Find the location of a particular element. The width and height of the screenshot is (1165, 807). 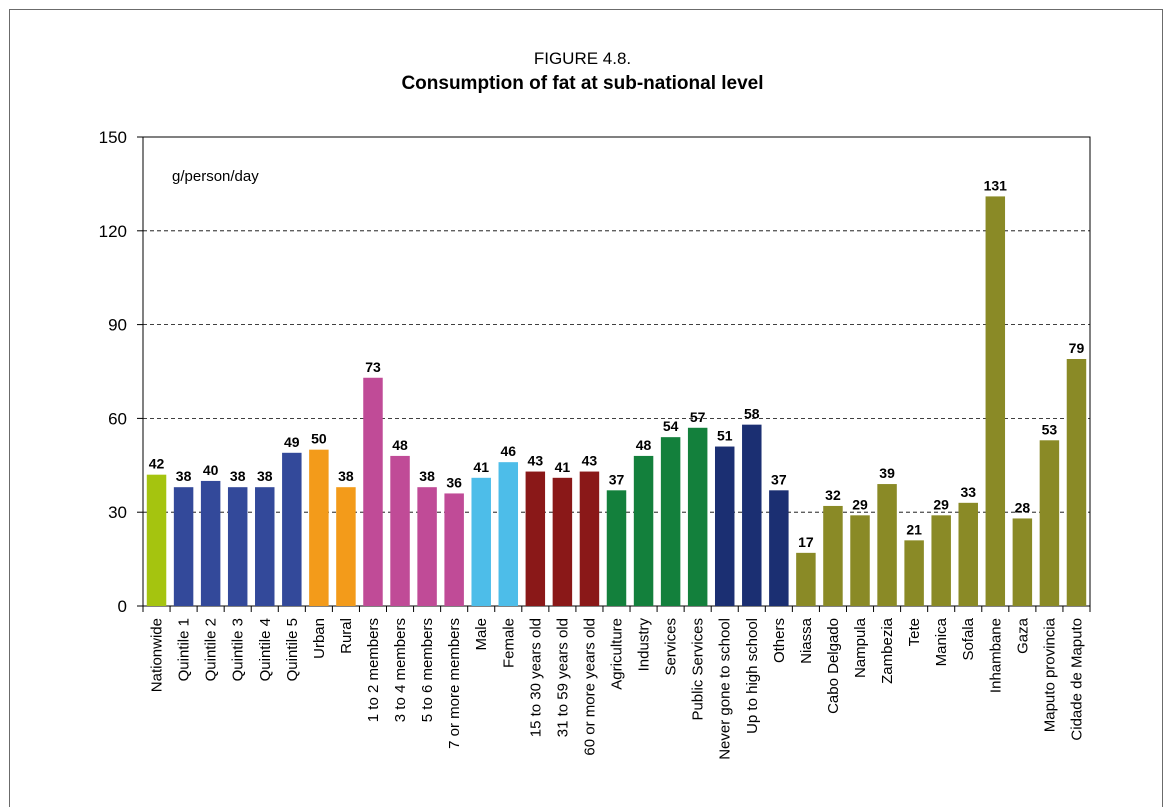

x-category-label: Agriculture is located at coordinates (617, 654).